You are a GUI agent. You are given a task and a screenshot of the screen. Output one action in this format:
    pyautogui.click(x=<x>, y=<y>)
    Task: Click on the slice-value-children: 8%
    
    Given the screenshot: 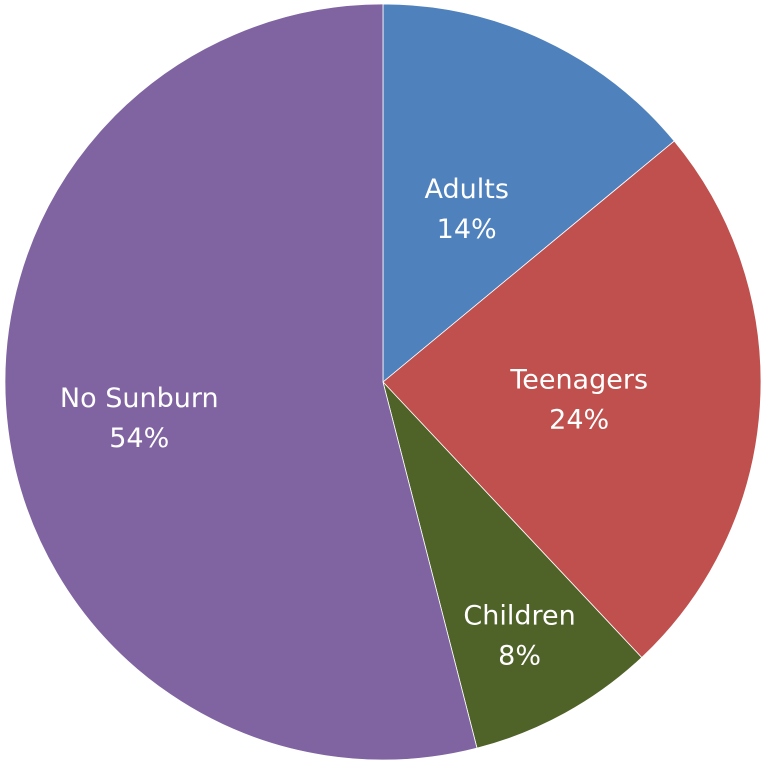 What is the action you would take?
    pyautogui.click(x=519, y=655)
    